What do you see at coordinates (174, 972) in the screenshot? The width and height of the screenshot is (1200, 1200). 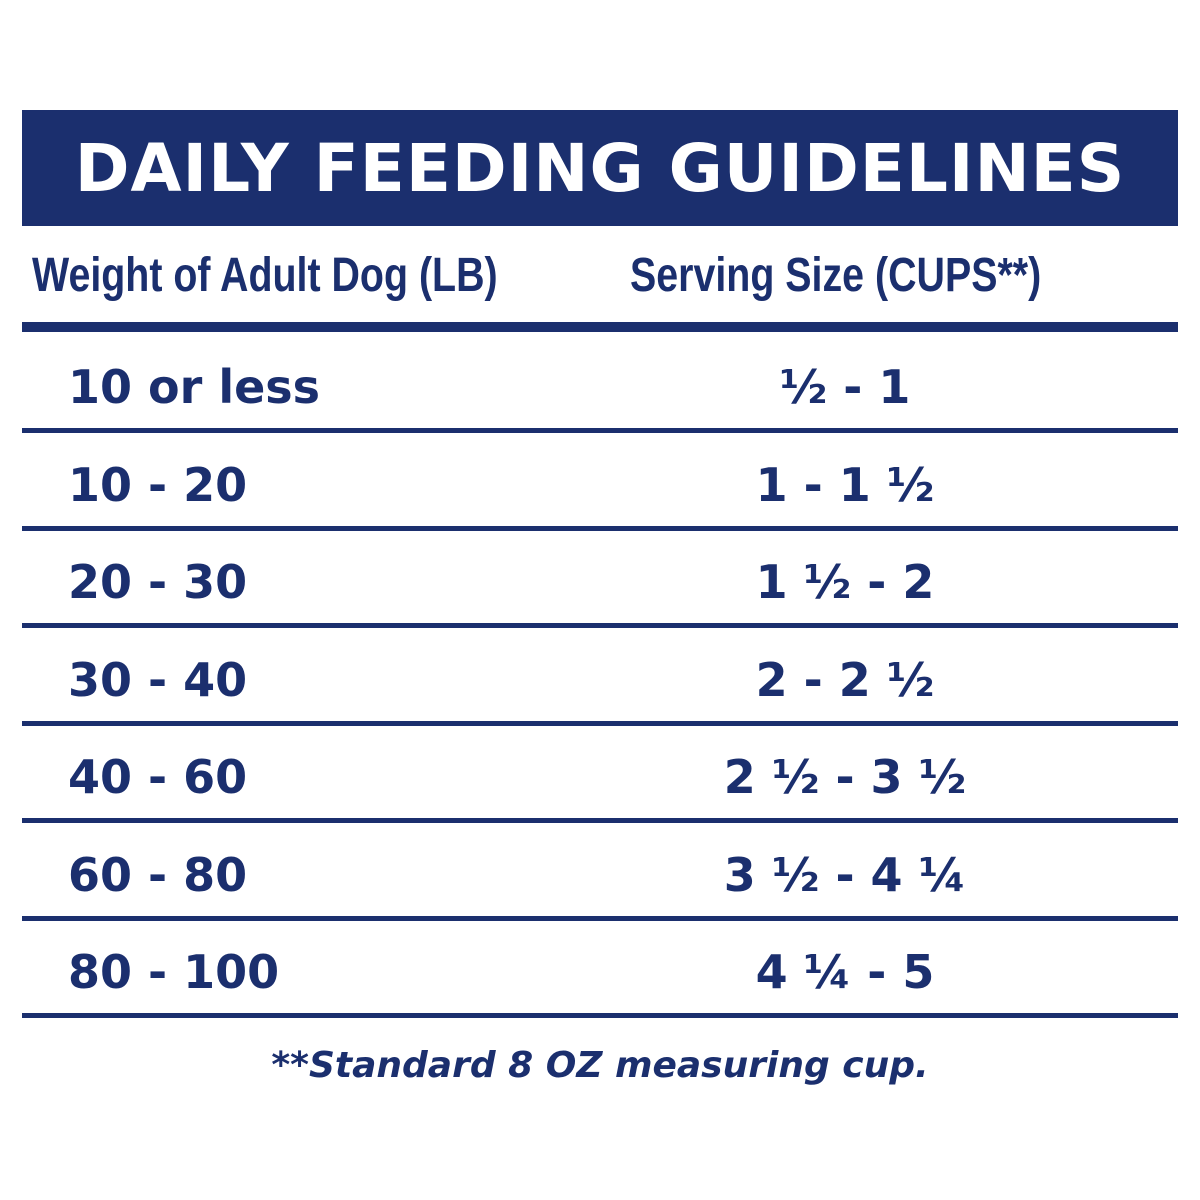 I see `weight-cell: 80 - 100` at bounding box center [174, 972].